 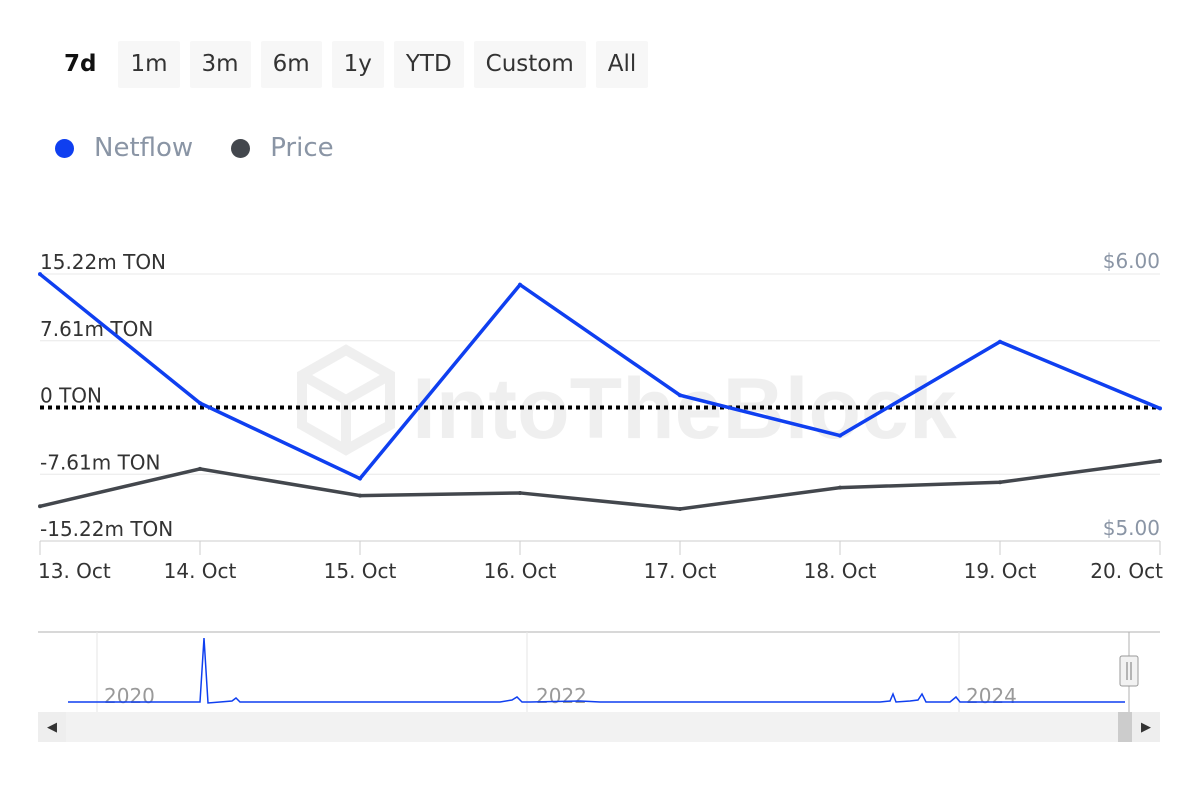 What do you see at coordinates (103, 262) in the screenshot?
I see `y-left-tick-label: 15.22m TON` at bounding box center [103, 262].